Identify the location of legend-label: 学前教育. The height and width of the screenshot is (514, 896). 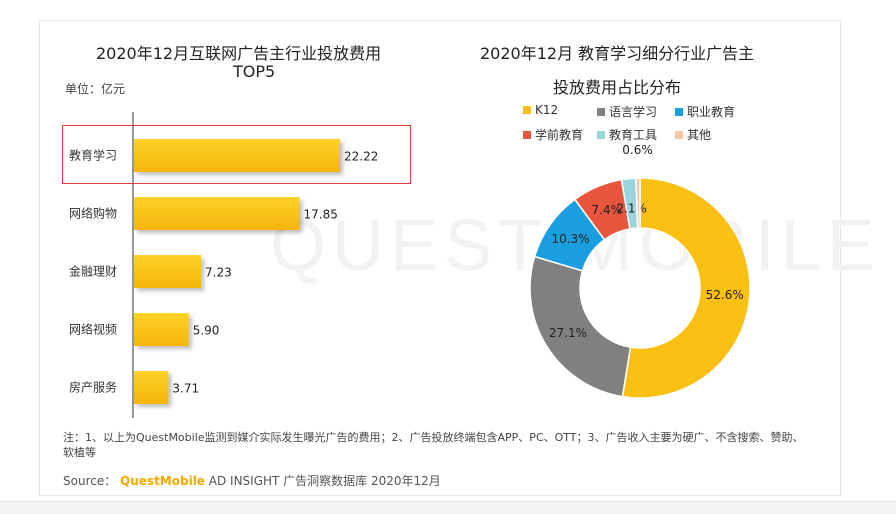
(559, 135).